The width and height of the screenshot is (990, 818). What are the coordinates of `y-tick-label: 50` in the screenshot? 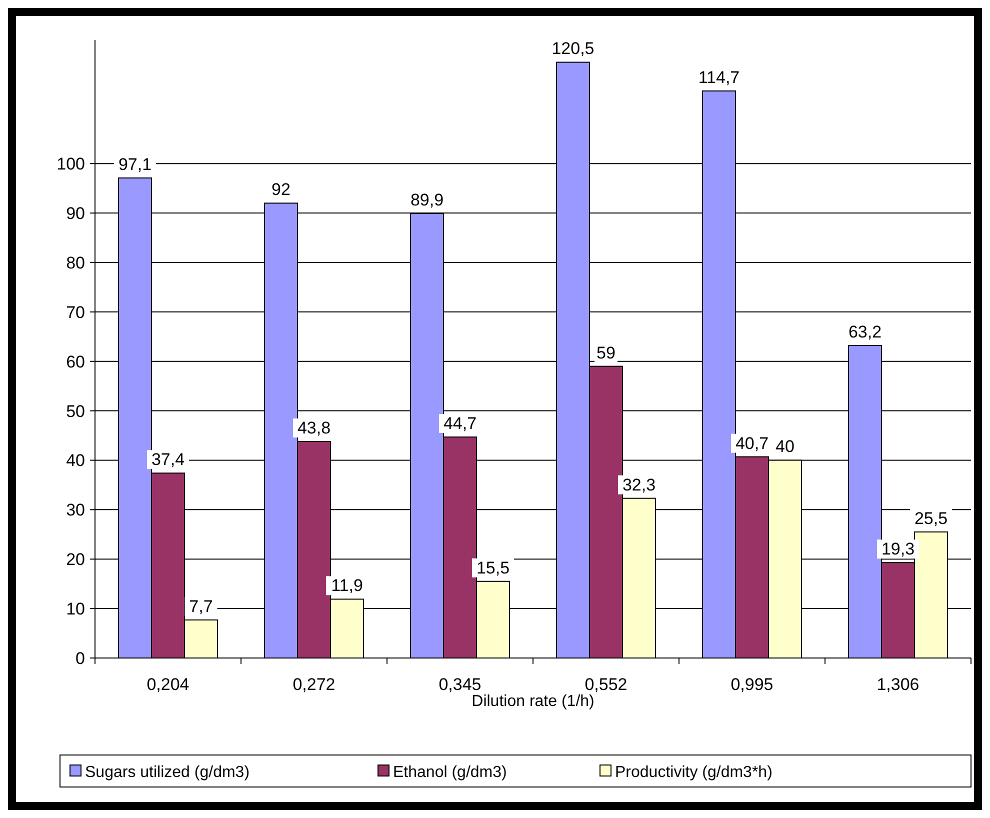 It's located at (75, 411).